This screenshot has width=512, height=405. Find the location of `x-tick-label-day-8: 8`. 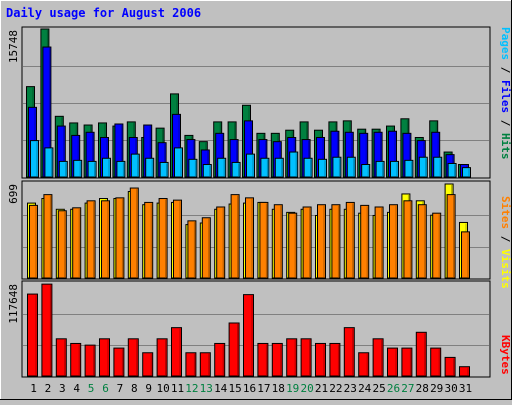

x-tick-label-day-8: 8 is located at coordinates (134, 388).